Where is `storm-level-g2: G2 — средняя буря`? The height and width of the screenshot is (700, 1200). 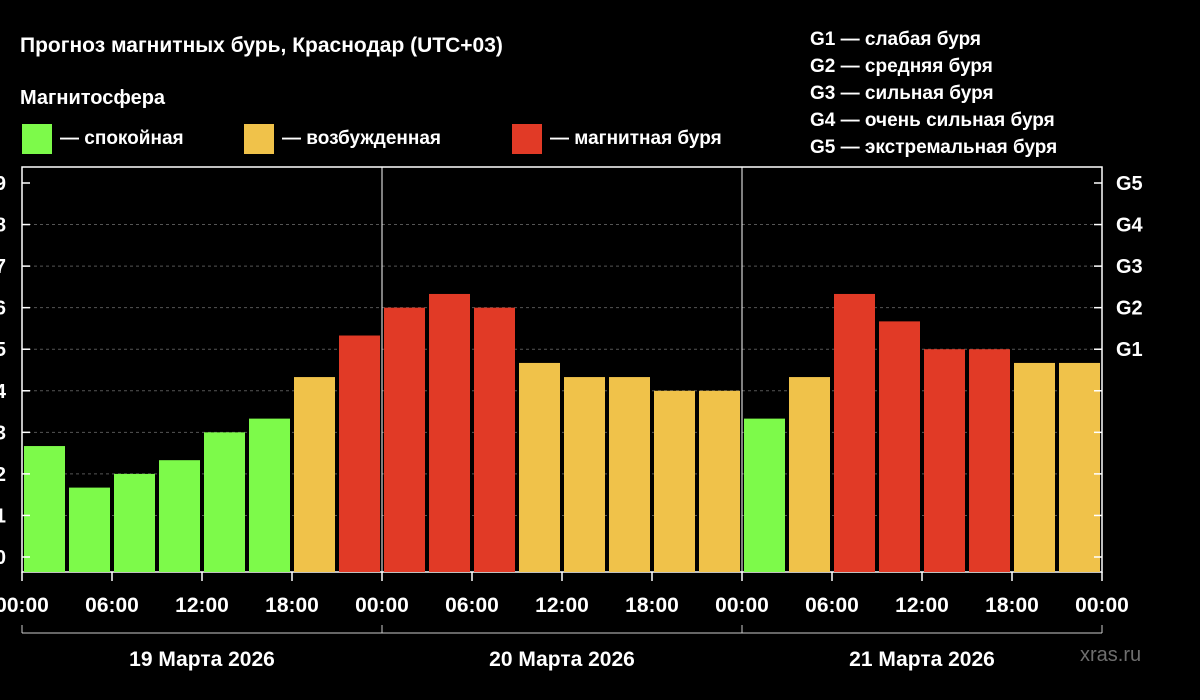
storm-level-g2: G2 — средняя буря is located at coordinates (901, 66).